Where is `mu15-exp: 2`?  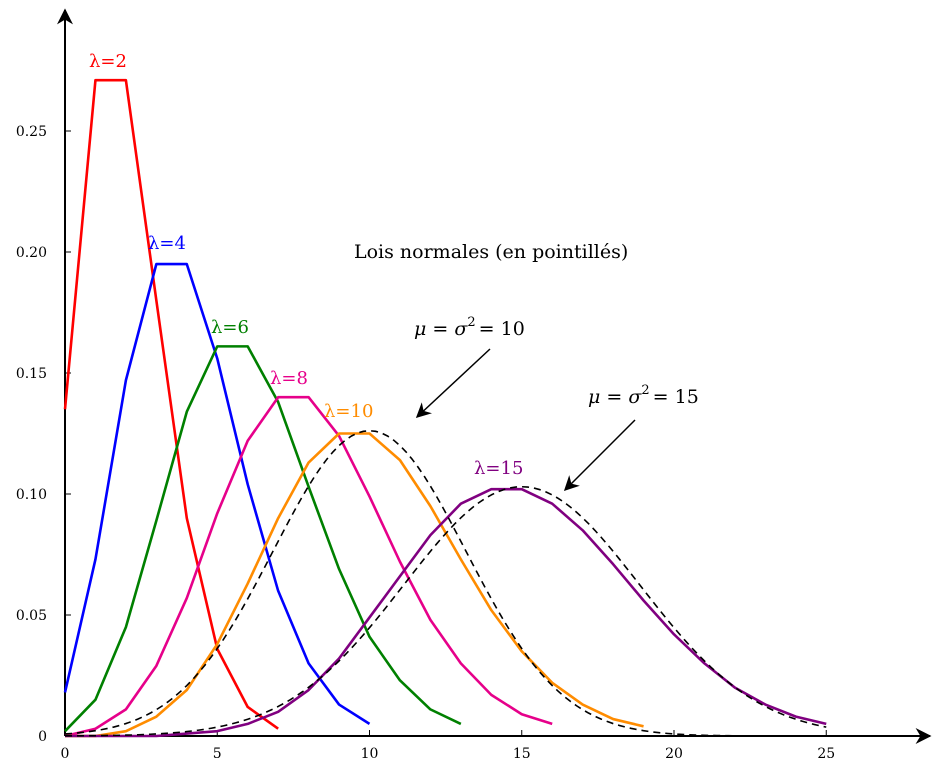 mu15-exp: 2 is located at coordinates (645, 390).